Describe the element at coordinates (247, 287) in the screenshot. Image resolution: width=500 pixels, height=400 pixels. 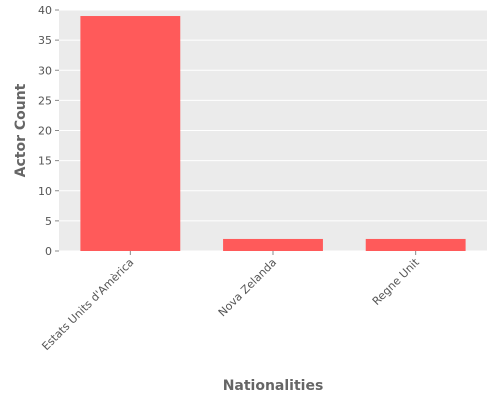
I see `x-tick-label-1: Nova Zelanda` at that location.